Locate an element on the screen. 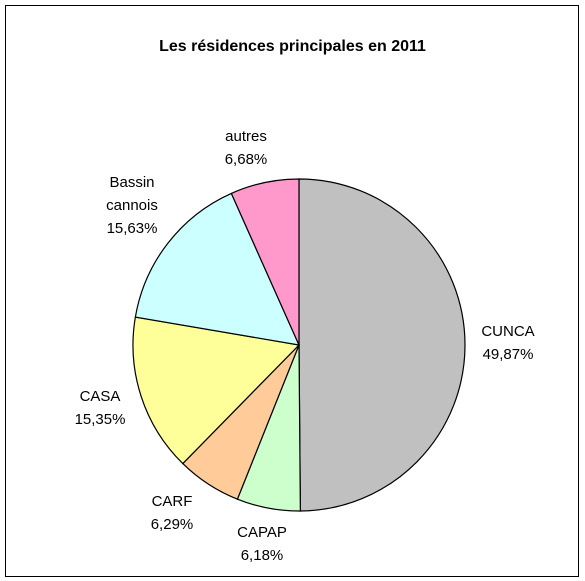  slice-label: CARF 6,29% is located at coordinates (172, 513).